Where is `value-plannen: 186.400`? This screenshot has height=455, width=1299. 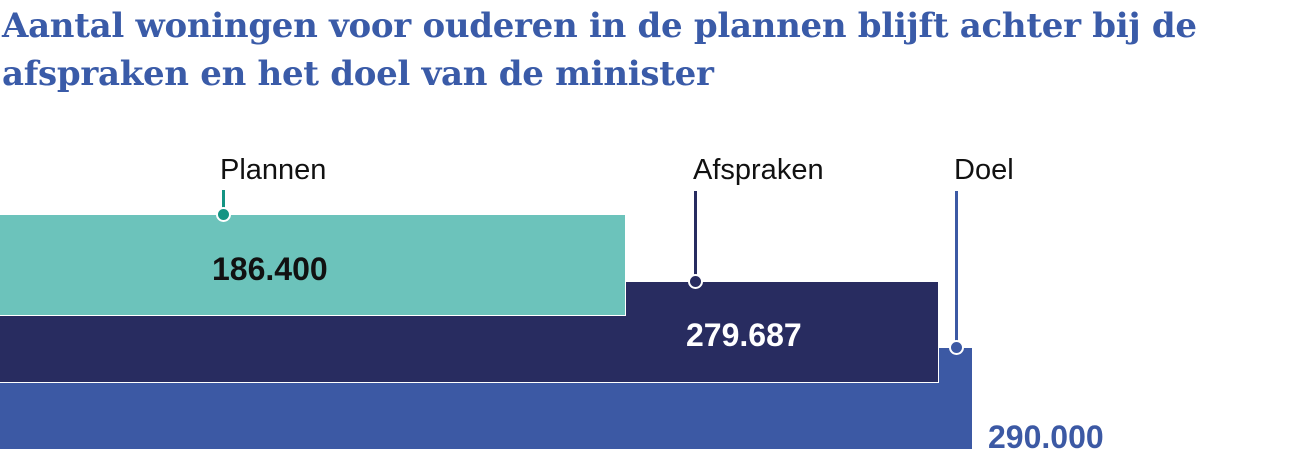 value-plannen: 186.400 is located at coordinates (270, 269).